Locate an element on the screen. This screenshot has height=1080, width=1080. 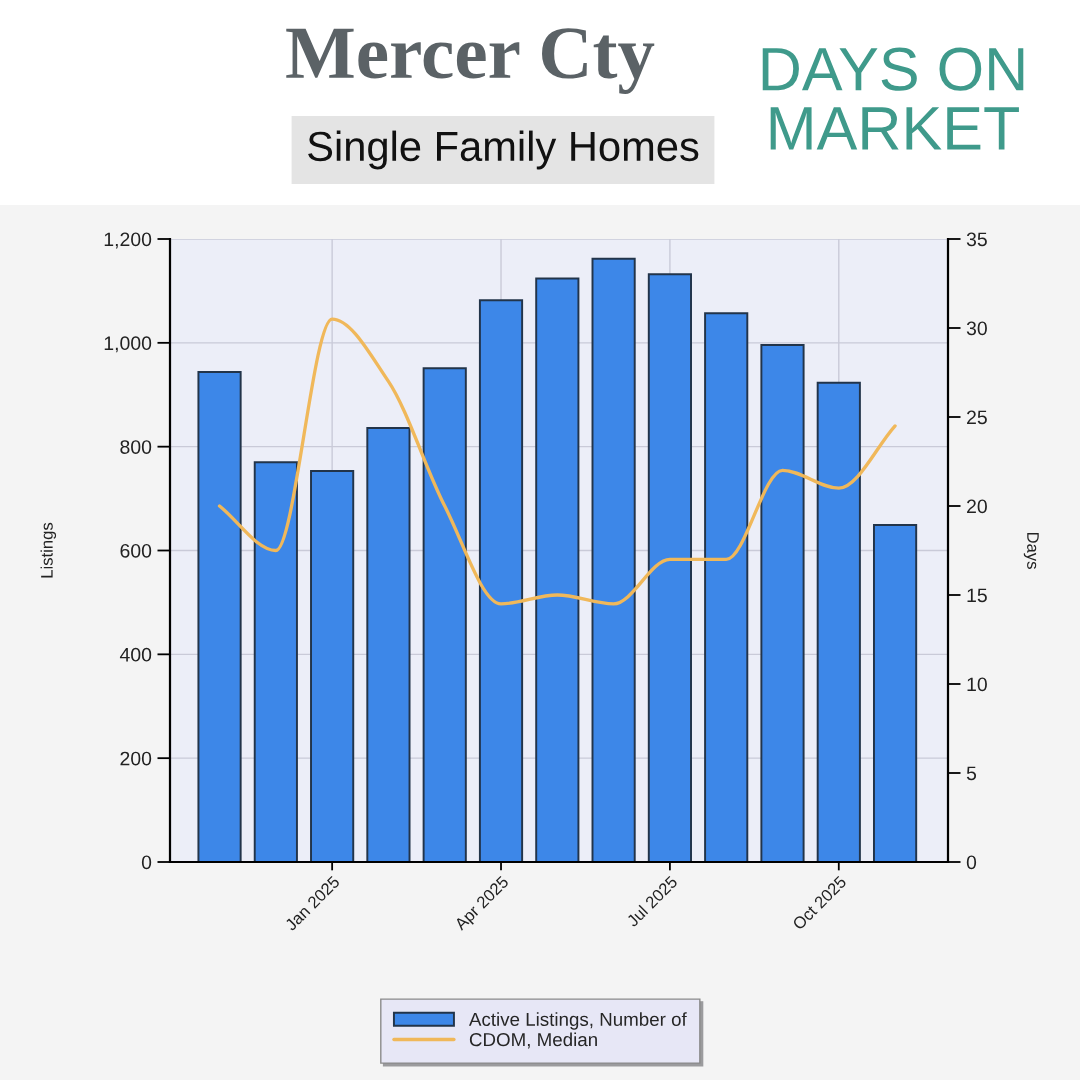
y2-tick-label: 15 is located at coordinates (977, 595).